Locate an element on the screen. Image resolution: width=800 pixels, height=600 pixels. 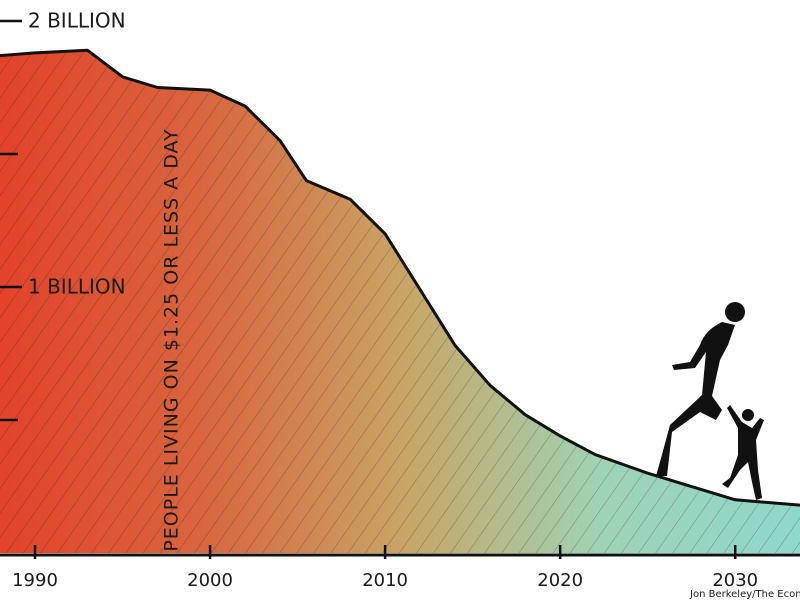
credit: Jon Berkeley/The Economist is located at coordinates (744, 594).